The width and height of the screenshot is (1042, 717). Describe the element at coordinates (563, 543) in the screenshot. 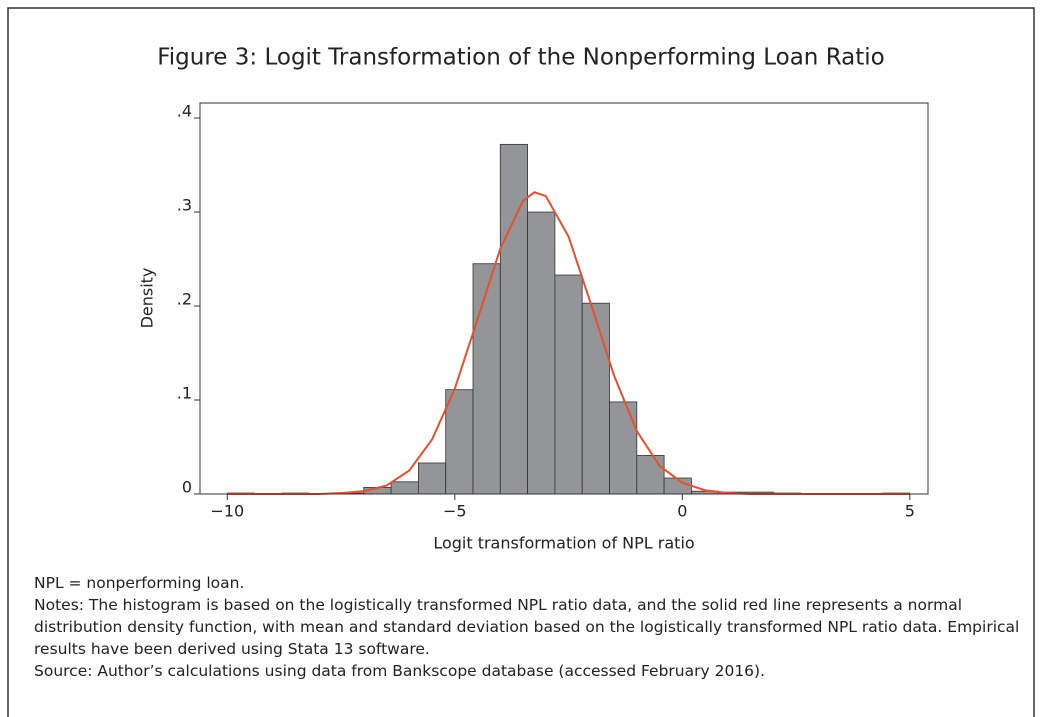

I see `x-axis-label: Logit transformation of NPL ratio` at that location.